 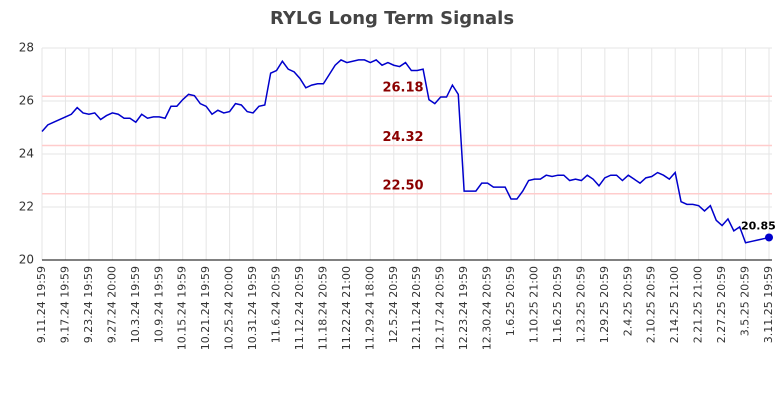 What do you see at coordinates (111, 304) in the screenshot?
I see `x-tick-label: 9.27.24 20:00` at bounding box center [111, 304].